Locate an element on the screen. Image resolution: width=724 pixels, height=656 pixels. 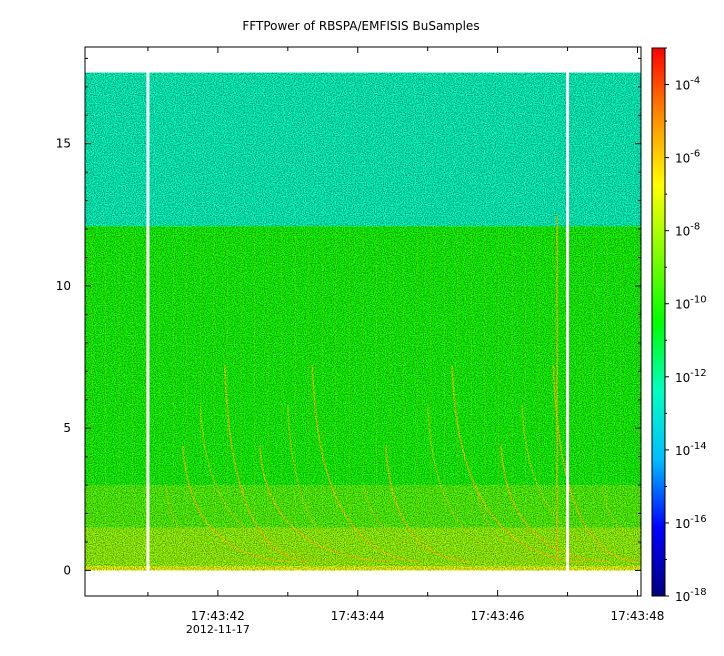
colorbar-tick-label: 10⁻⁸ is located at coordinates (687, 230).